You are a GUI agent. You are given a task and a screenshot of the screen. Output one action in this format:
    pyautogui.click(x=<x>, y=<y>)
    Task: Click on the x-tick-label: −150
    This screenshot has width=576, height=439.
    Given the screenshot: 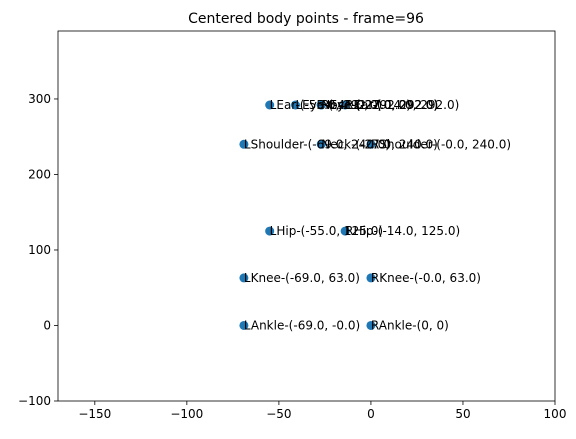 What is the action you would take?
    pyautogui.click(x=94, y=414)
    